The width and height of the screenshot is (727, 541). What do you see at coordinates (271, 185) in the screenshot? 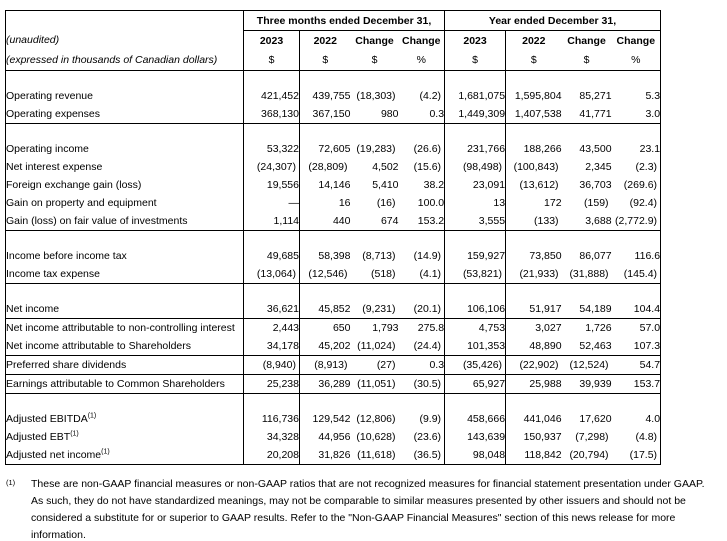
I see `cell-value: 19,556` at bounding box center [271, 185].